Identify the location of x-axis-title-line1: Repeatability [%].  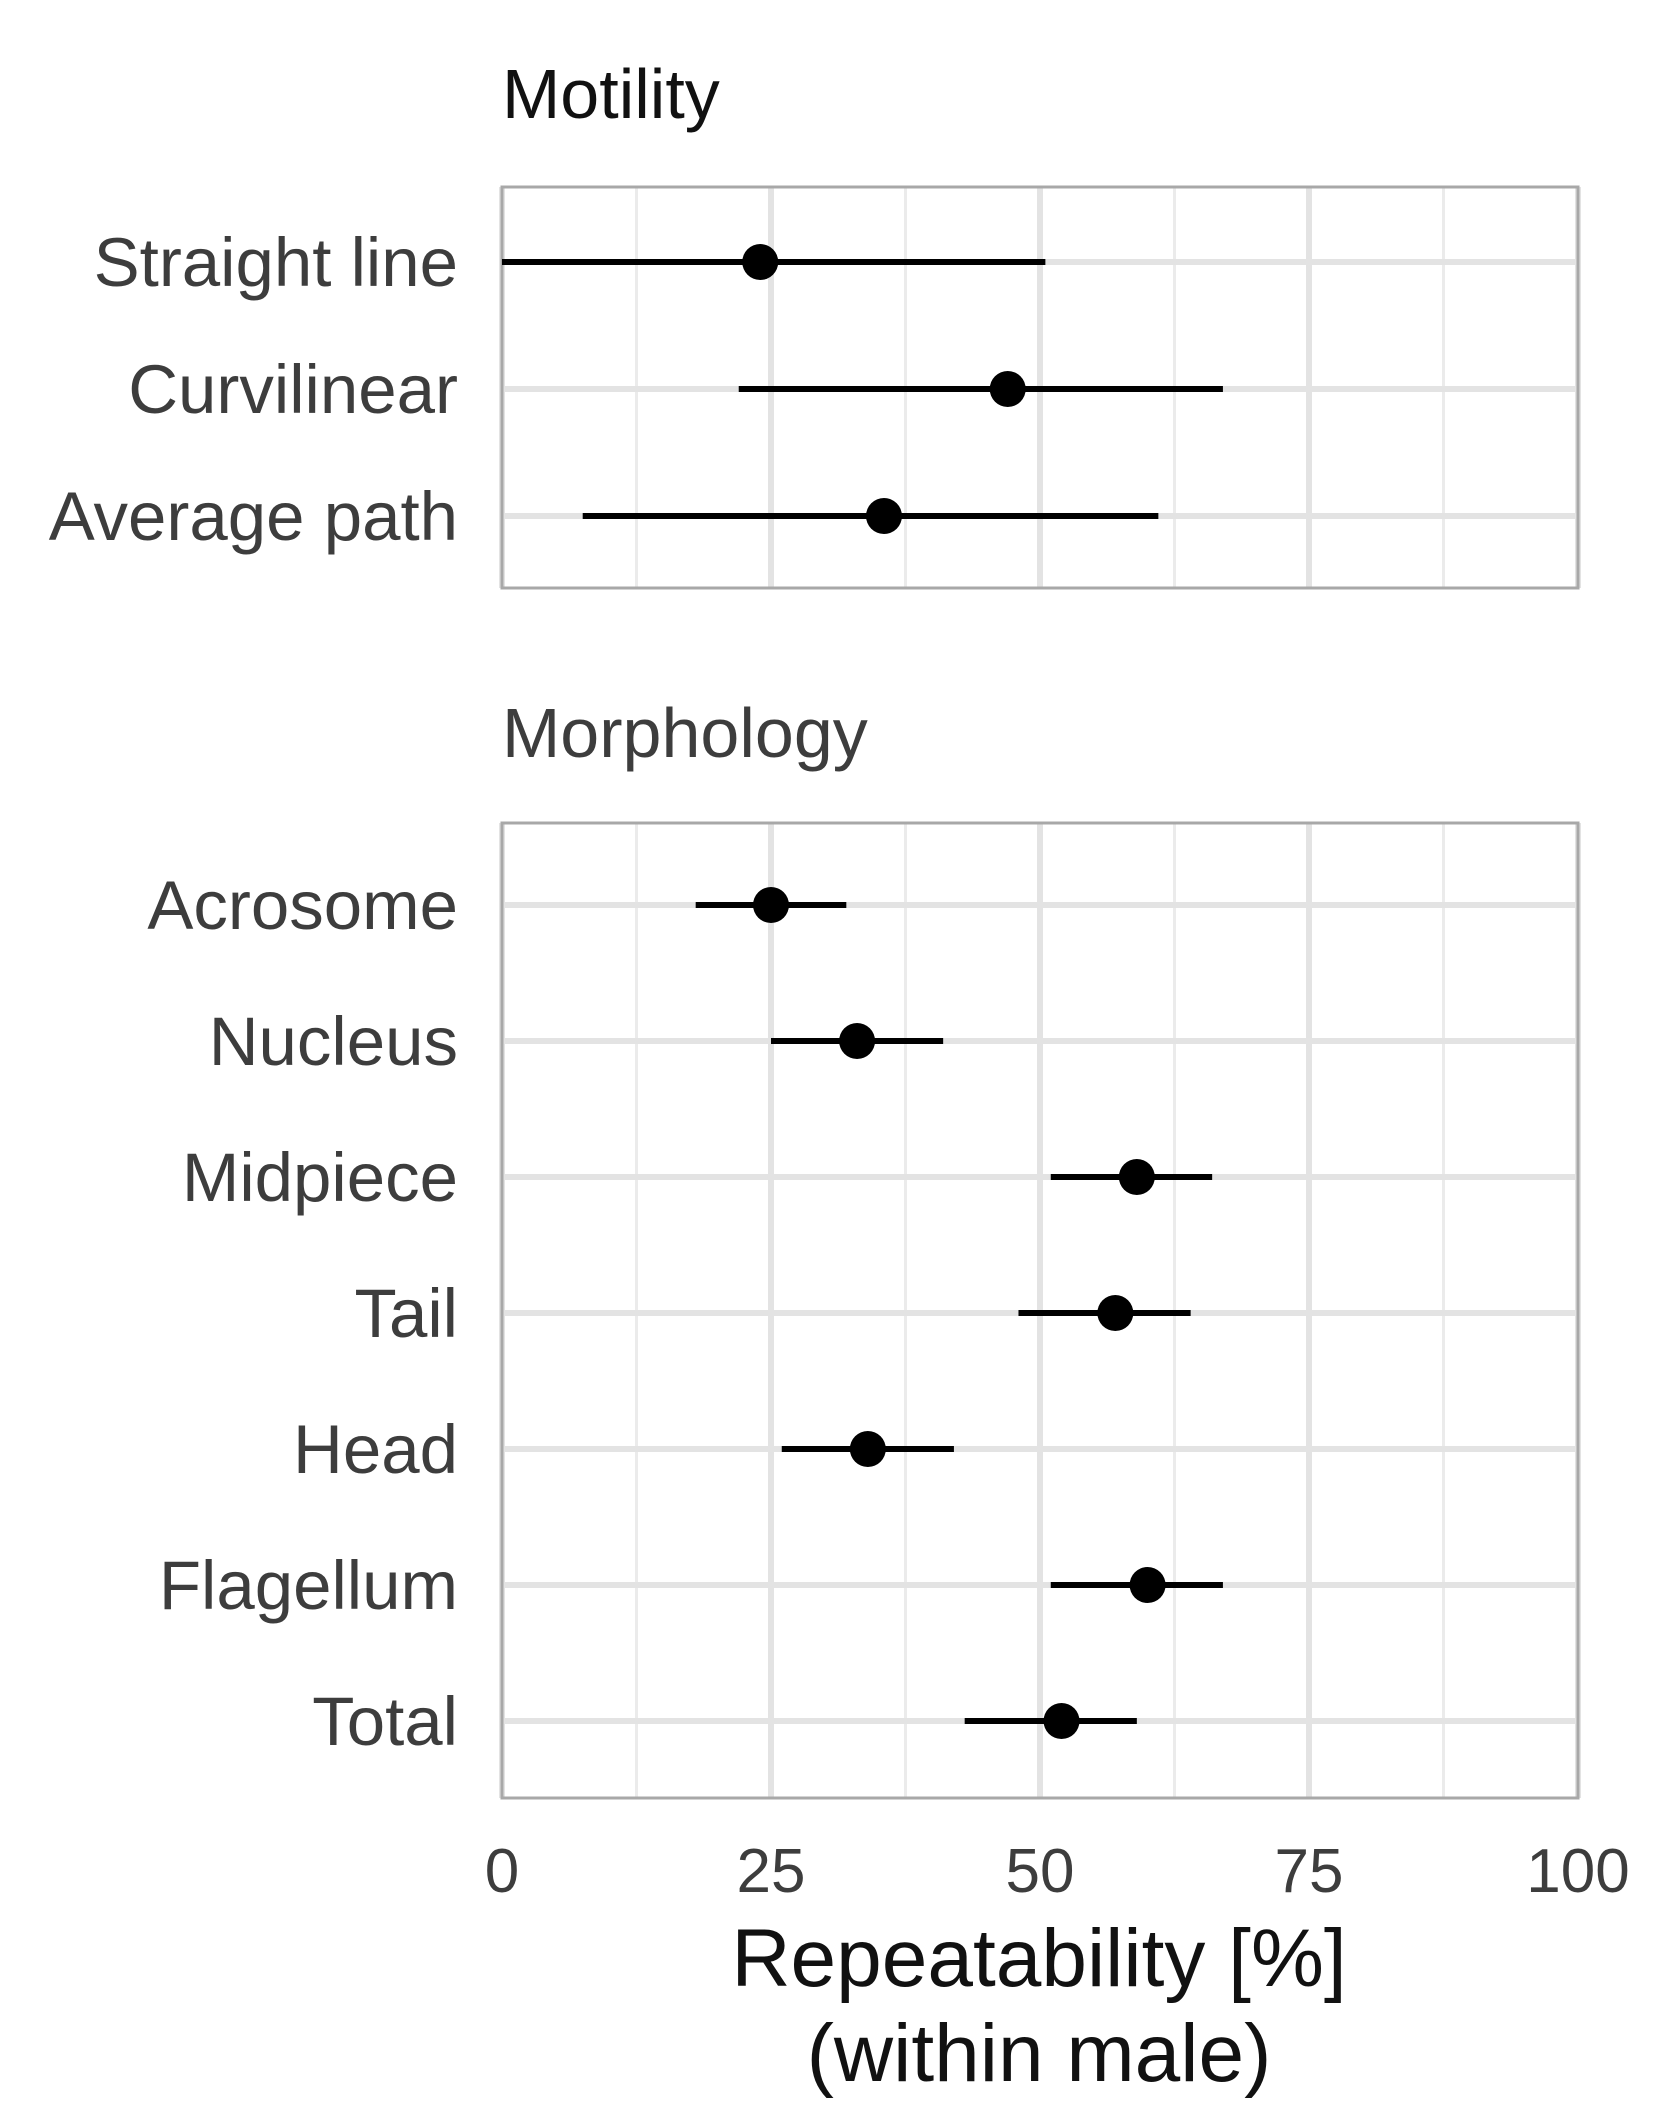
(1038, 1958).